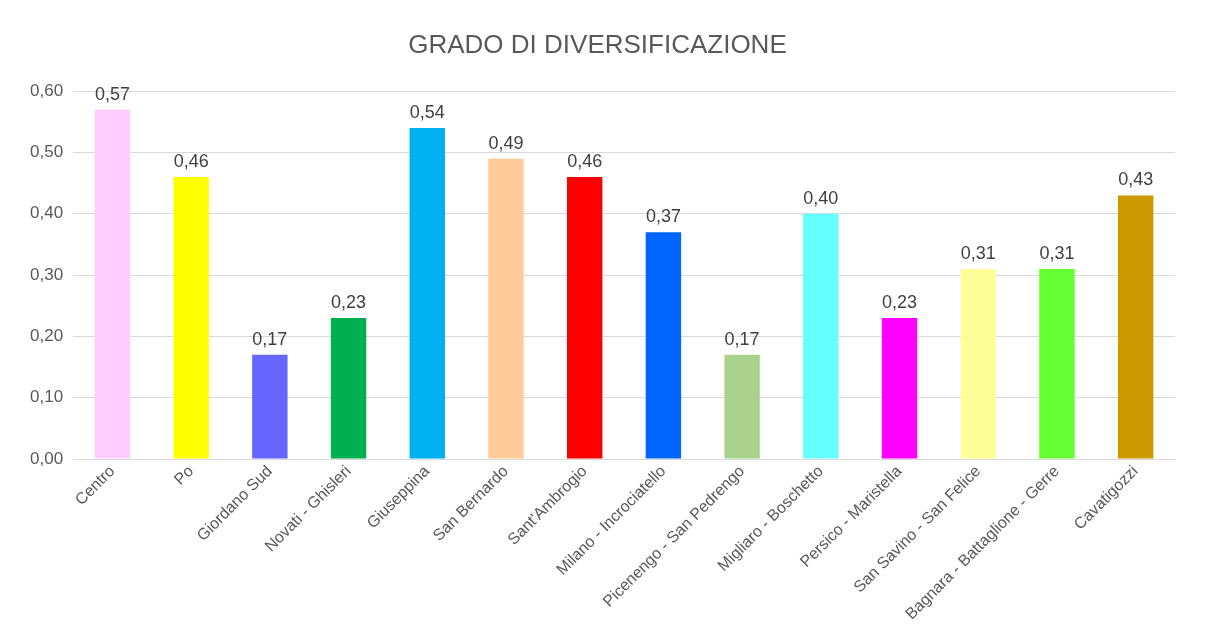 The image size is (1215, 637). What do you see at coordinates (46, 274) in the screenshot?
I see `y-tick-label: 0,30` at bounding box center [46, 274].